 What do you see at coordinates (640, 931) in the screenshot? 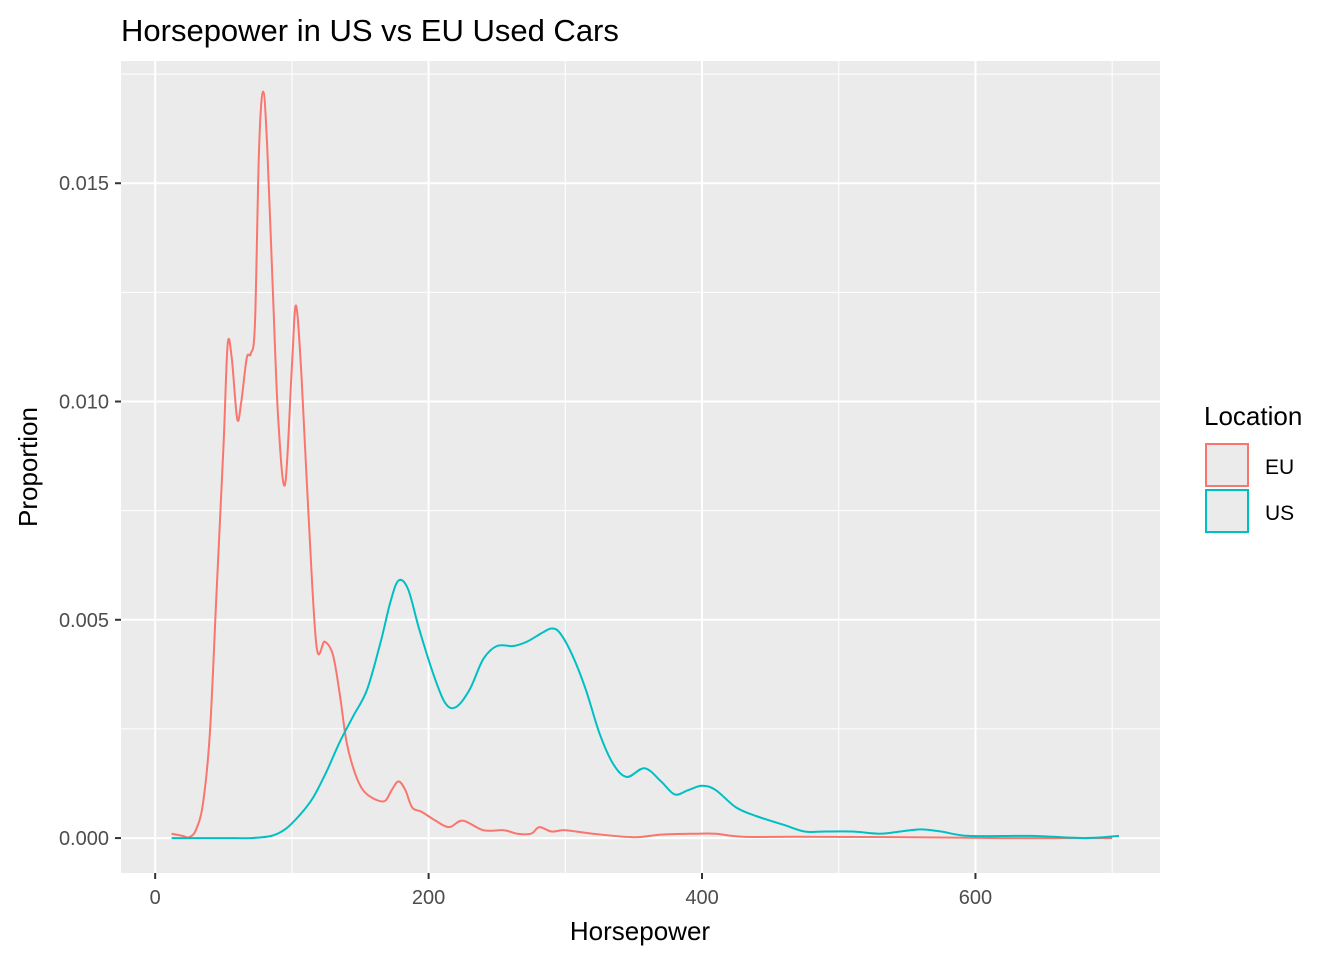
I see `x-axis-title: Horsepower` at bounding box center [640, 931].